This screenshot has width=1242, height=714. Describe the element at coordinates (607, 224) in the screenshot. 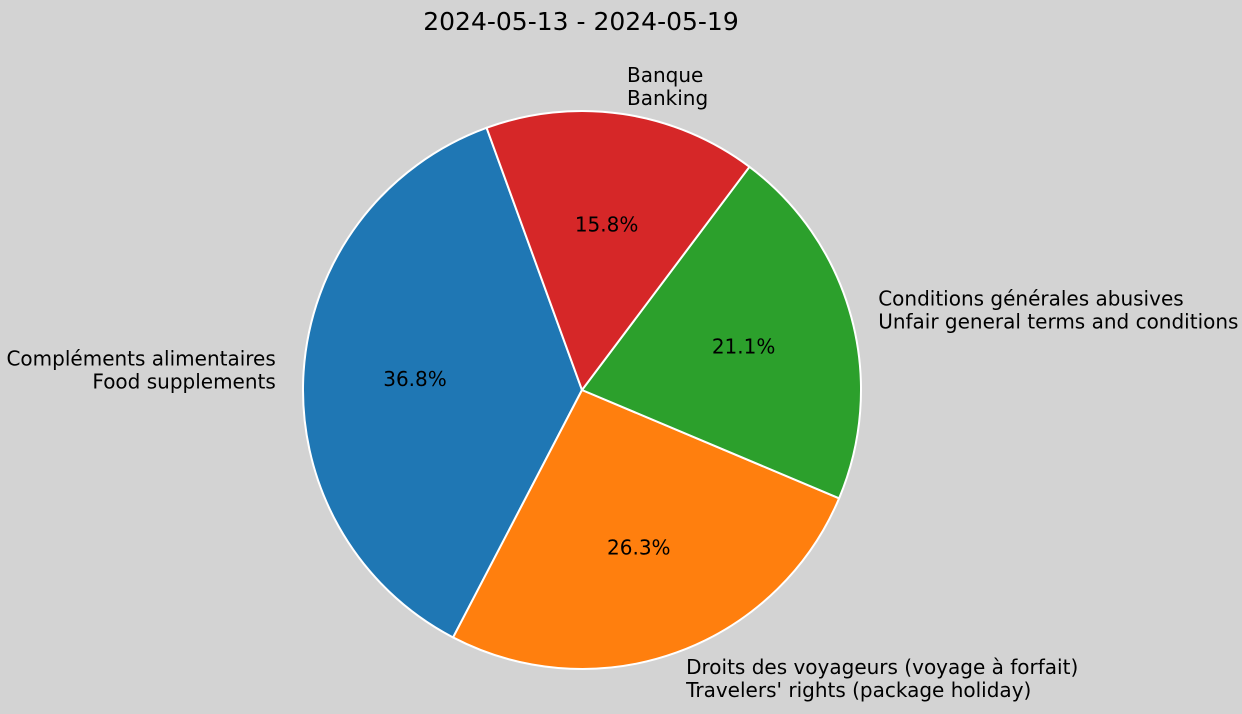

I see `pie-percent-label-3: 15.8%` at that location.